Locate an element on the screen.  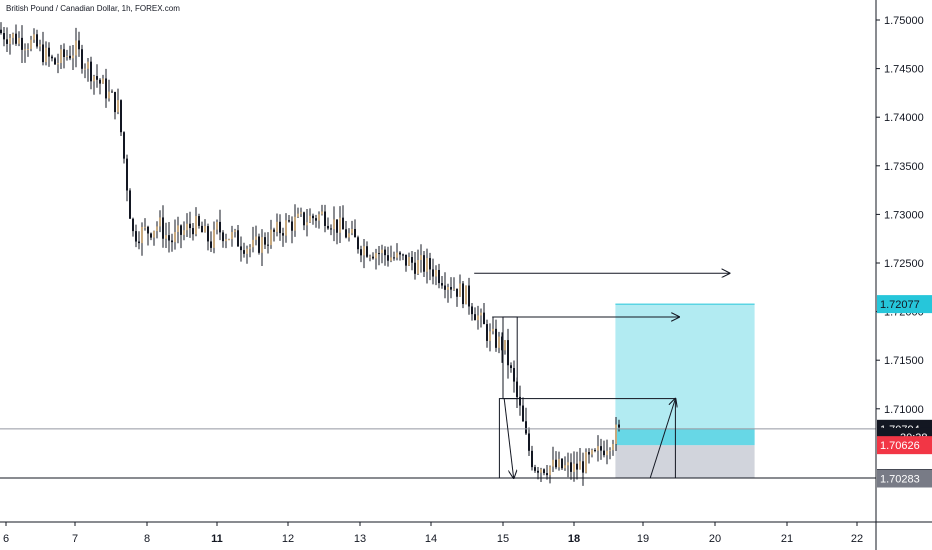
x-tick-label: 12 is located at coordinates (288, 539).